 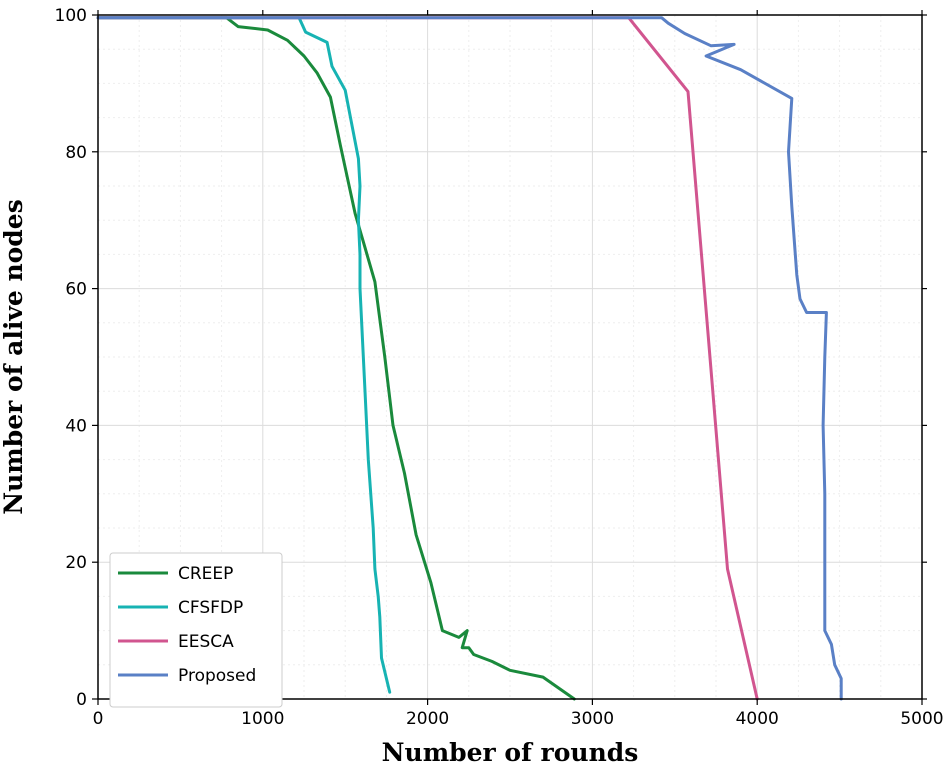 What do you see at coordinates (76, 563) in the screenshot?
I see `y-tick-label: 20` at bounding box center [76, 563].